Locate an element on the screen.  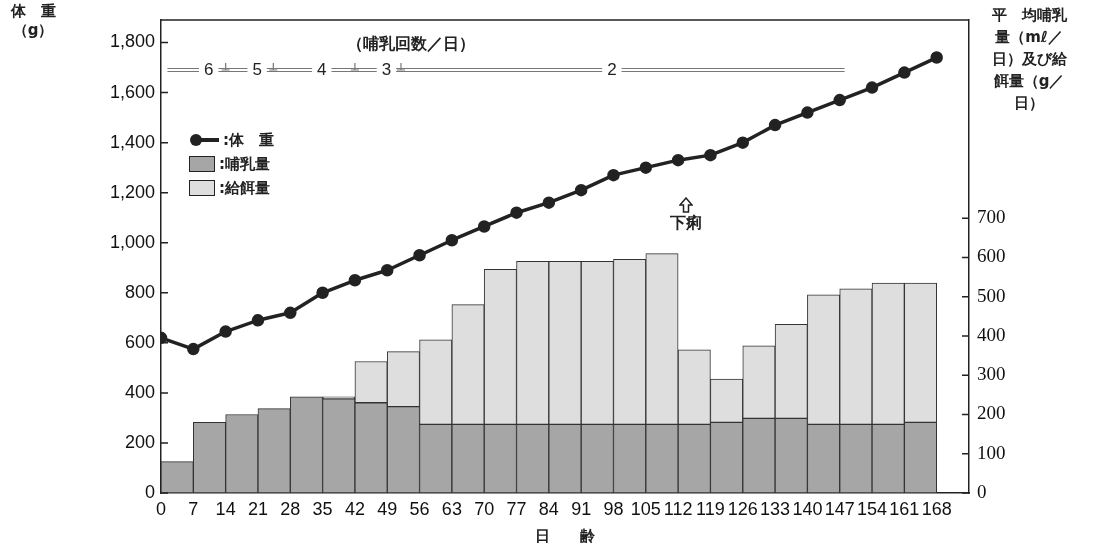
x-tick-label: 154 is located at coordinates (872, 508).